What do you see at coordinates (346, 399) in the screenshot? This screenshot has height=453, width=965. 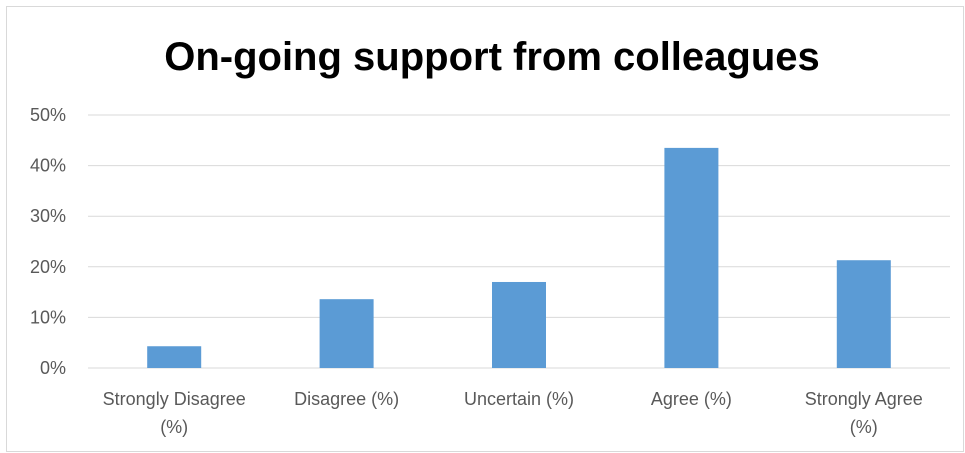 I see `x-tick-label: Disagree (%)` at bounding box center [346, 399].